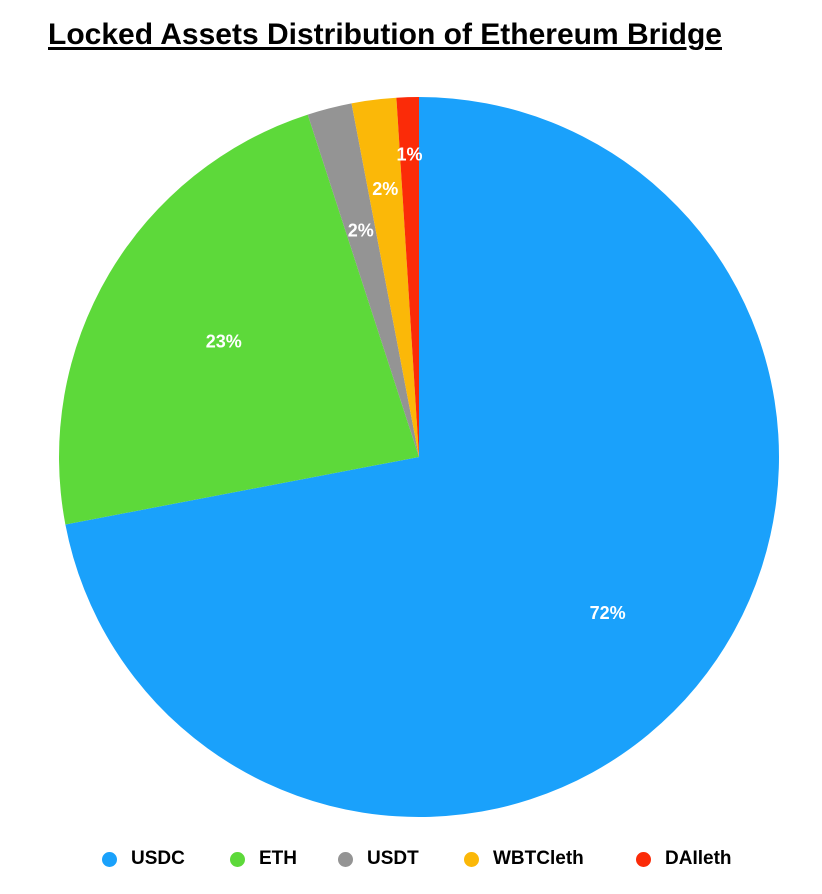 The width and height of the screenshot is (822, 894). What do you see at coordinates (643, 859) in the screenshot?
I see `legend-swatch-daileth` at bounding box center [643, 859].